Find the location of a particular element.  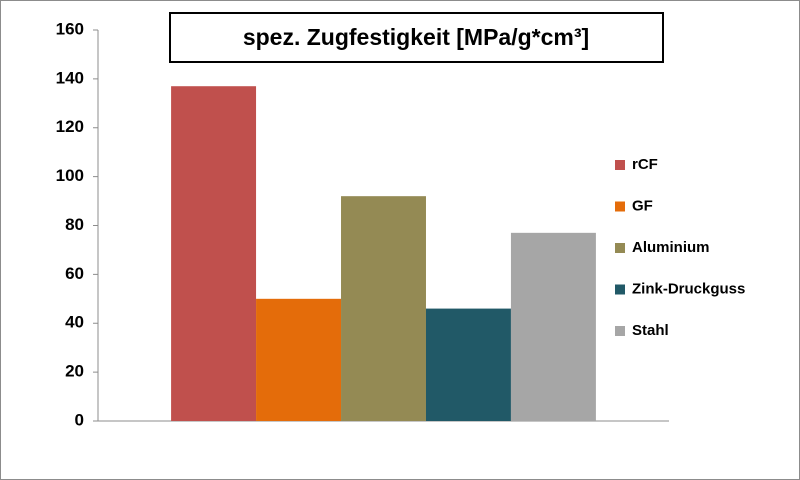

title-box is located at coordinates (416, 37).